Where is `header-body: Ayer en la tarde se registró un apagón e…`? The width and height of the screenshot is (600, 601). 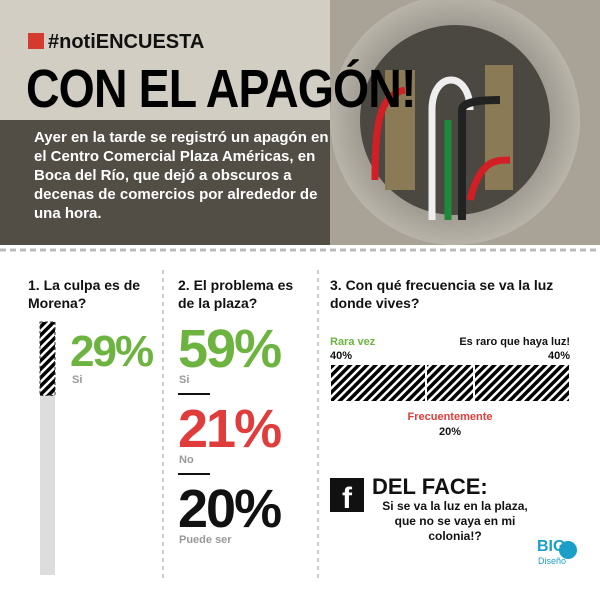
header-body: Ayer en la tarde se registró un apagón e… is located at coordinates (181, 175).